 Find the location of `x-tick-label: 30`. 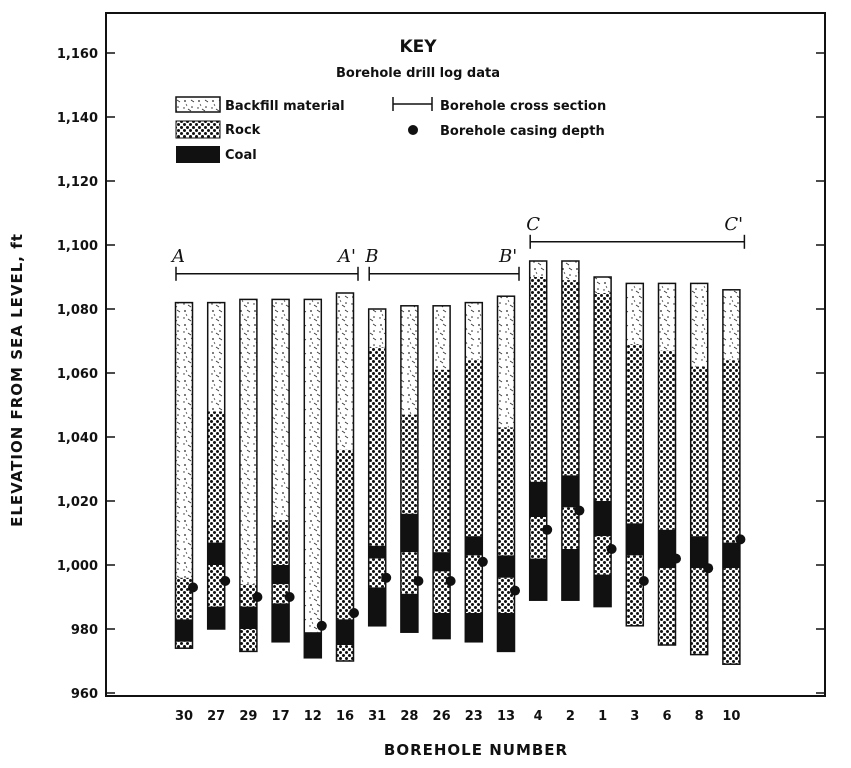

x-tick-label: 30 is located at coordinates (184, 716).